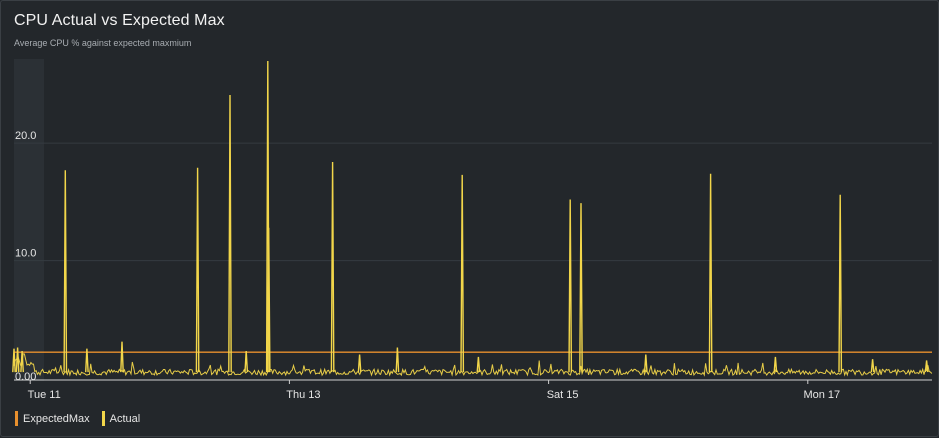  I want to click on y-ticks: 0.00 10.0 20.0, so click(25, 256).